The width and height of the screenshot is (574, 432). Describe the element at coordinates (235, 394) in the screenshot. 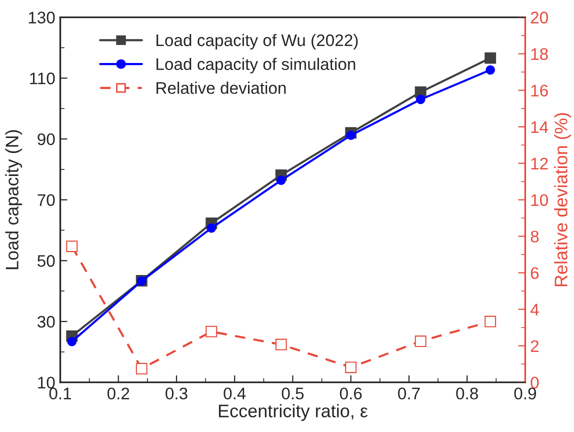

I see `x-tick-label: 0.4` at that location.